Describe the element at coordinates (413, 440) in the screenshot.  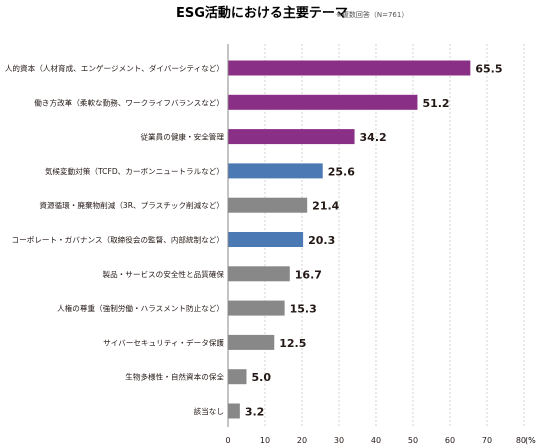
I see `x-tick-label: 50` at that location.